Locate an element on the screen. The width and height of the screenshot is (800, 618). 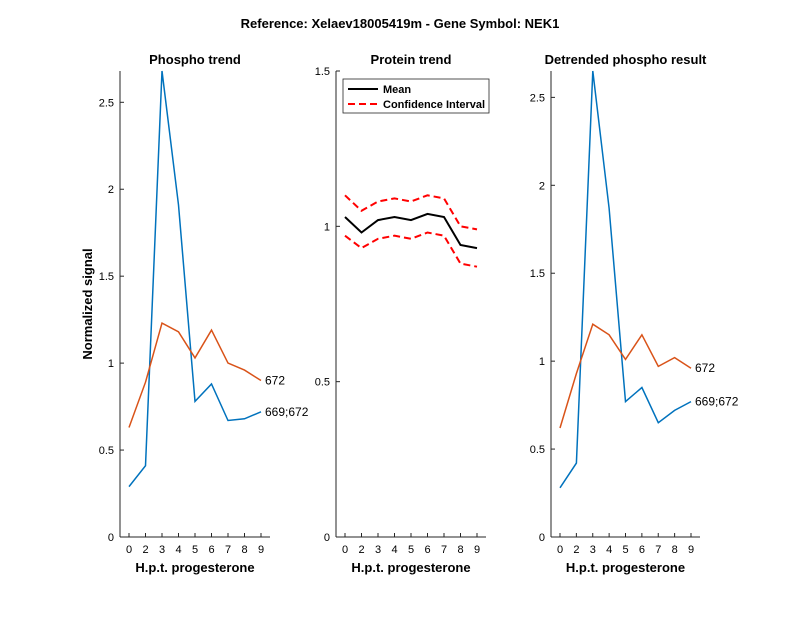
panel-title: Protein trend is located at coordinates (411, 59).